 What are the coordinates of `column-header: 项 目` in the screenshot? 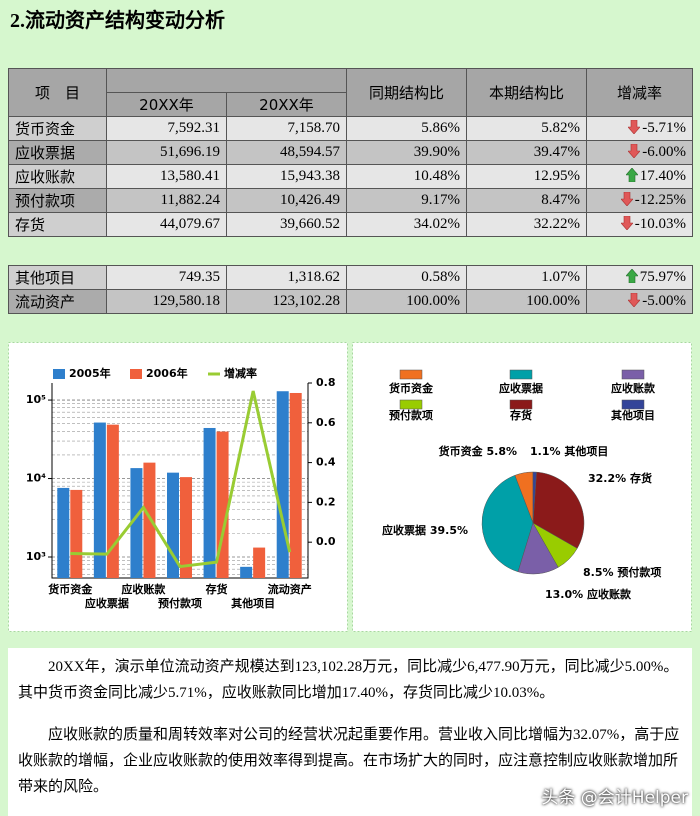 It's located at (57, 92).